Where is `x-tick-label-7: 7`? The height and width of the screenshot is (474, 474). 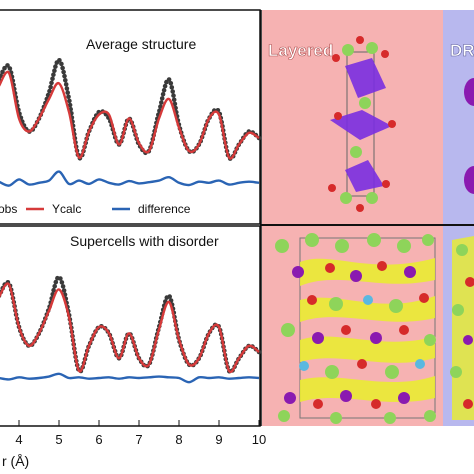
x-tick-label-7: 7 is located at coordinates (138, 439).